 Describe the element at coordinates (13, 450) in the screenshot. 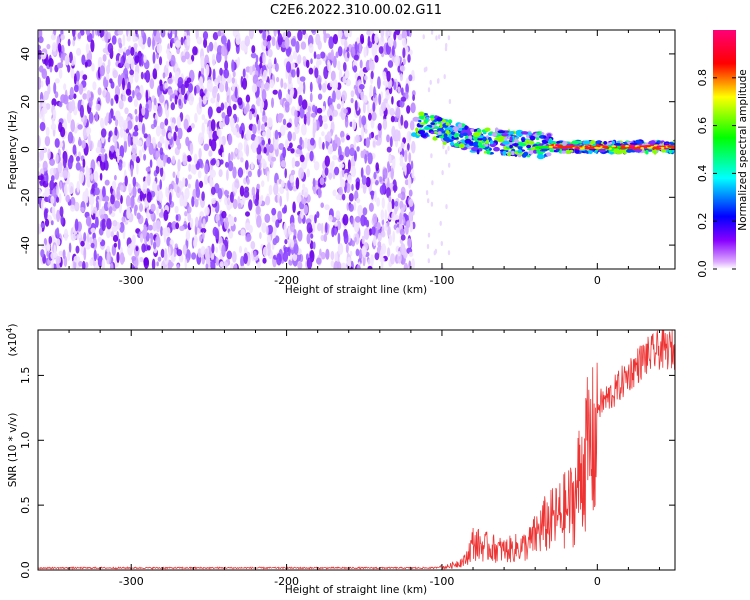

I see `snr-y-label: SNR (10 * v/v)` at that location.